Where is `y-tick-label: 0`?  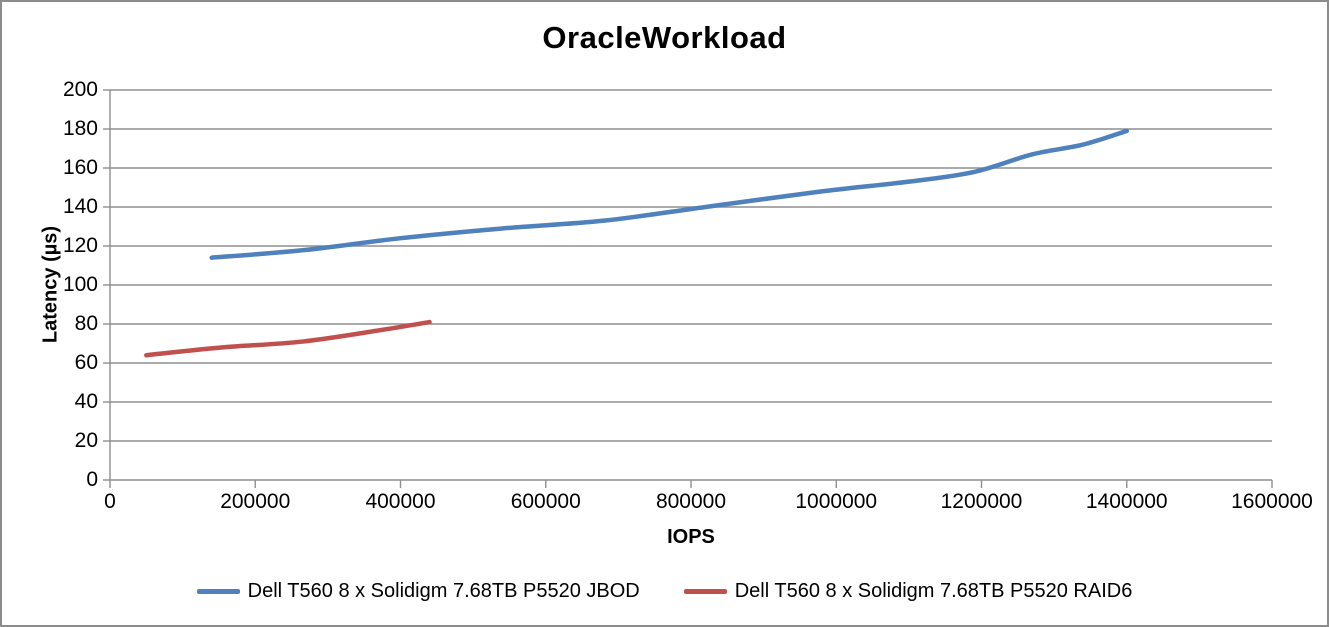
y-tick-label: 0 is located at coordinates (92, 479).